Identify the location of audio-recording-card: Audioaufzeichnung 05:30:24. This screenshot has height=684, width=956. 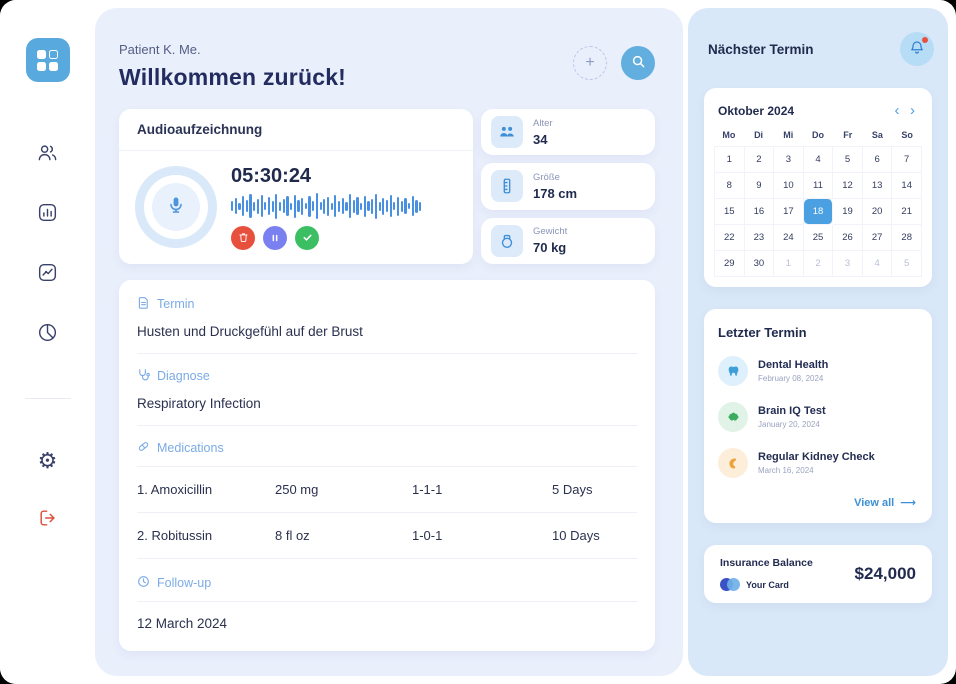
(296, 186).